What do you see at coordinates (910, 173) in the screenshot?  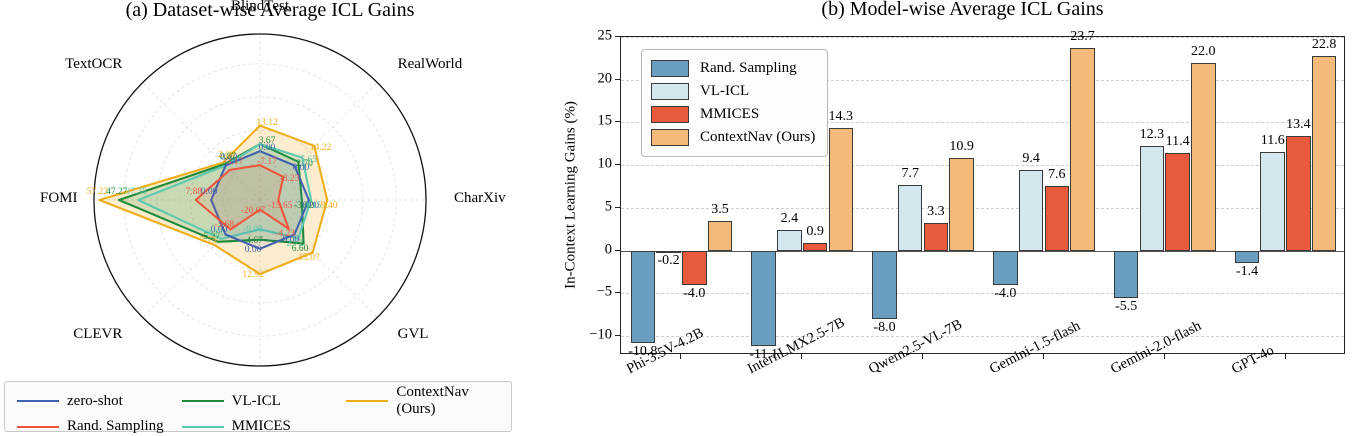 I see `bar-value-label: 7.7` at bounding box center [910, 173].